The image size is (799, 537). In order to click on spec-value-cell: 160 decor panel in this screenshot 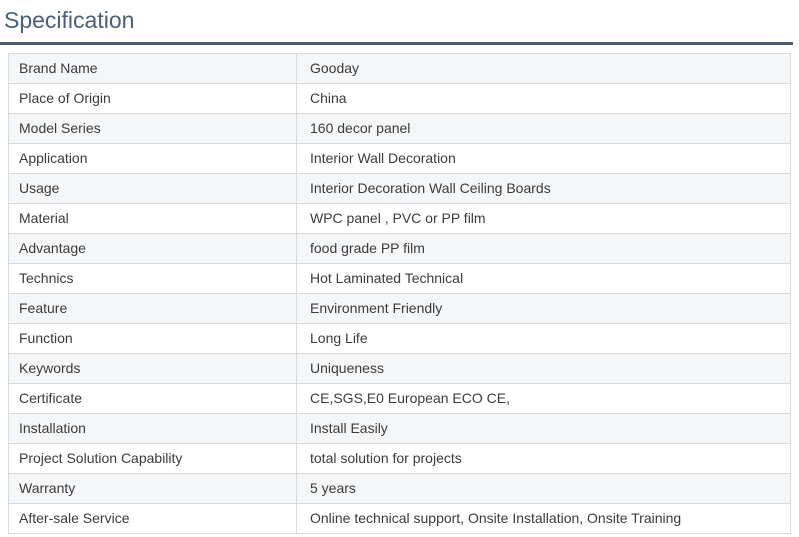, I will do `click(543, 128)`.